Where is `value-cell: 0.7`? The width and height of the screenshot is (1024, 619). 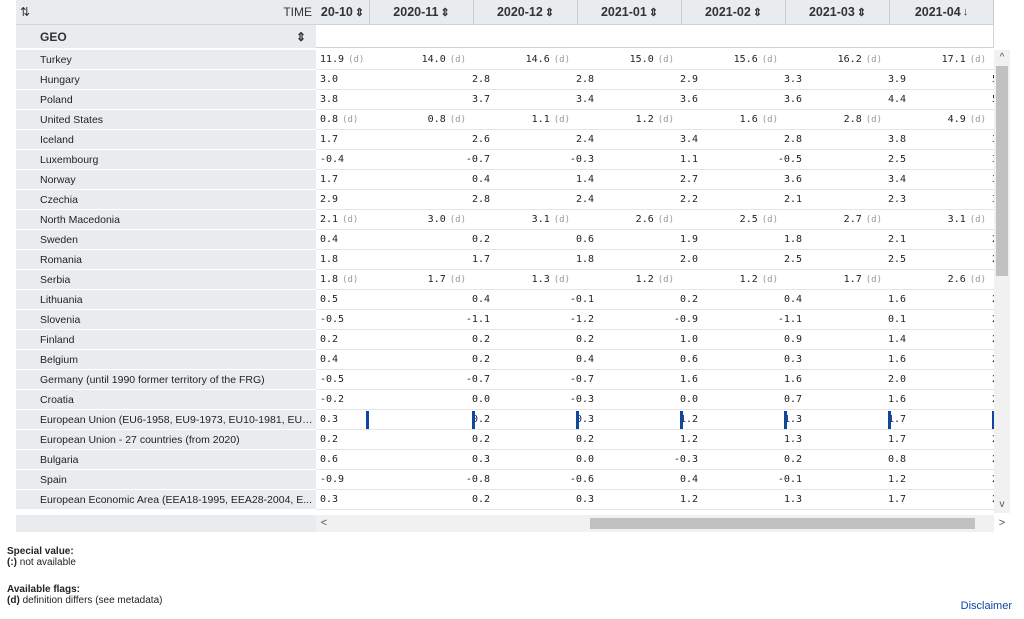
value-cell: 0.7 is located at coordinates (793, 400).